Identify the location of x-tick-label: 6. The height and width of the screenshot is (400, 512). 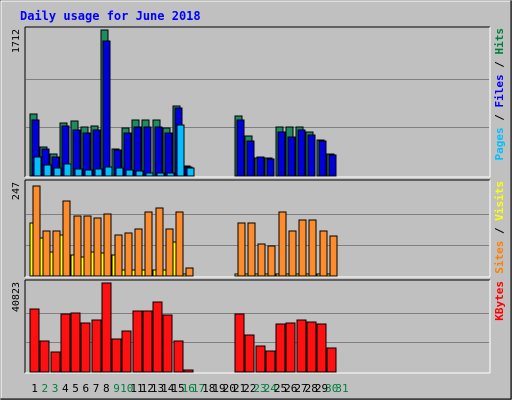
(85, 388).